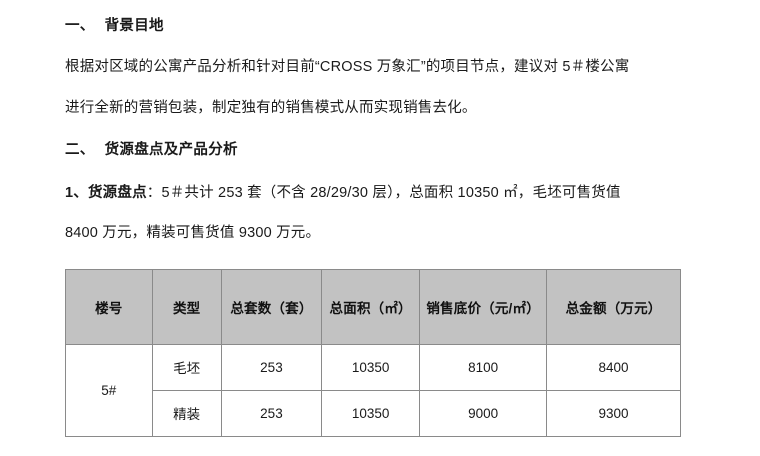  What do you see at coordinates (613, 306) in the screenshot?
I see `table-header-cell-total-amount: 总金额（万元）` at bounding box center [613, 306].